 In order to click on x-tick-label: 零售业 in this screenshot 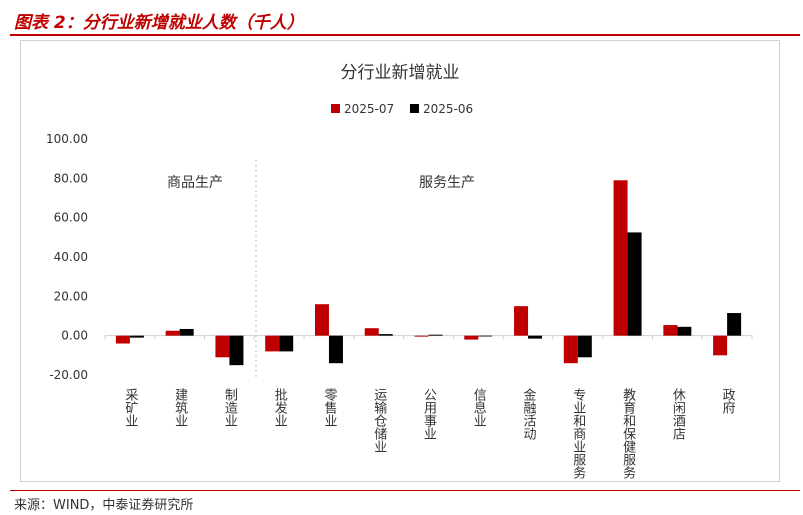, I will do `click(329, 407)`.